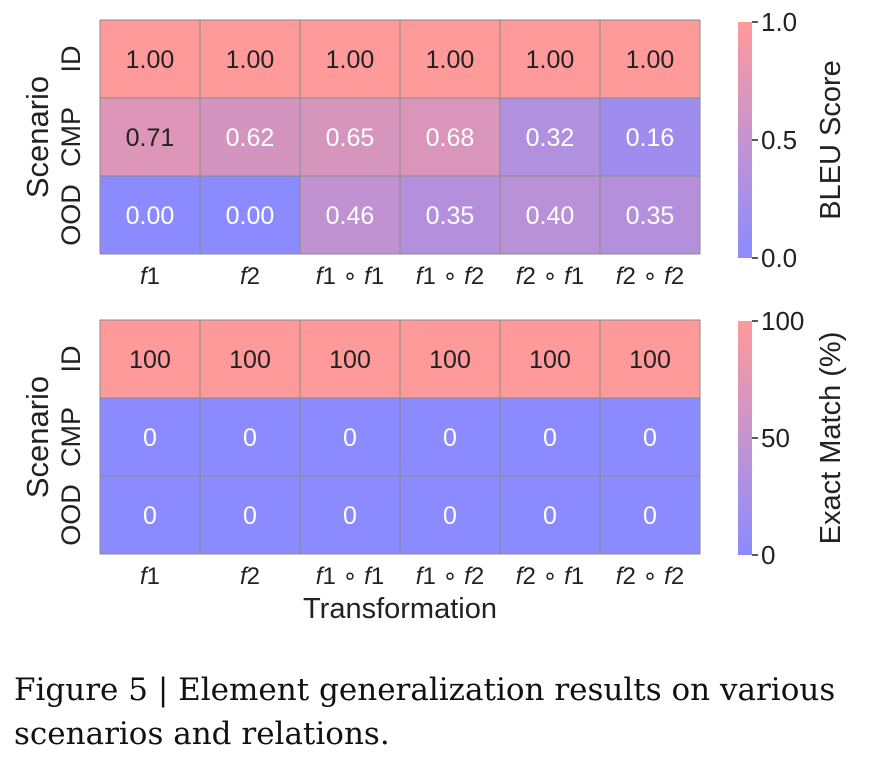  Describe the element at coordinates (831, 140) in the screenshot. I see `colorbar-label: BLEU Score` at that location.